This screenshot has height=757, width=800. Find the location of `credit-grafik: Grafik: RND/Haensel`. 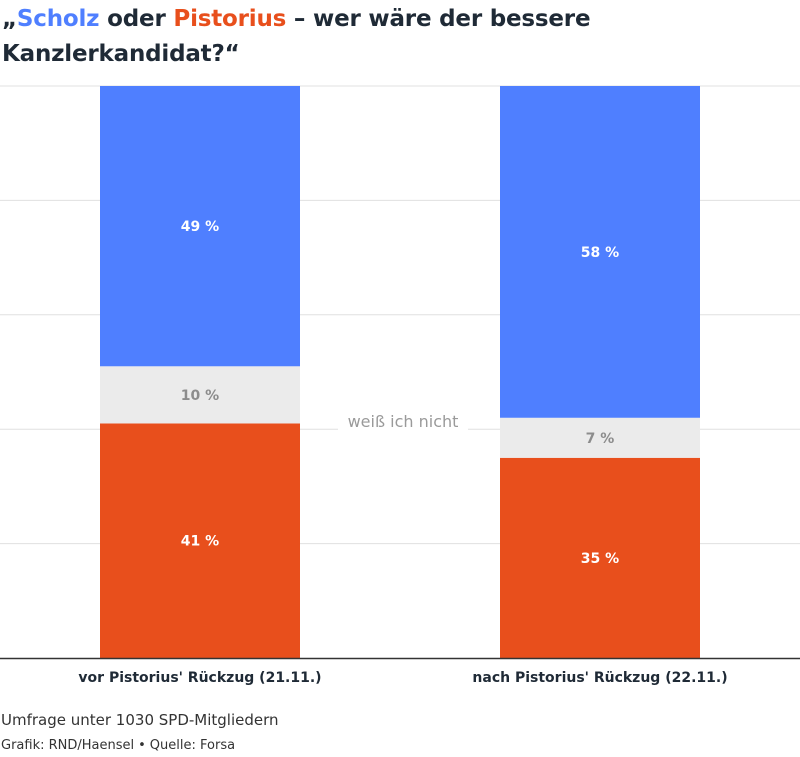

credit-grafik: Grafik: RND/Haensel is located at coordinates (68, 745).